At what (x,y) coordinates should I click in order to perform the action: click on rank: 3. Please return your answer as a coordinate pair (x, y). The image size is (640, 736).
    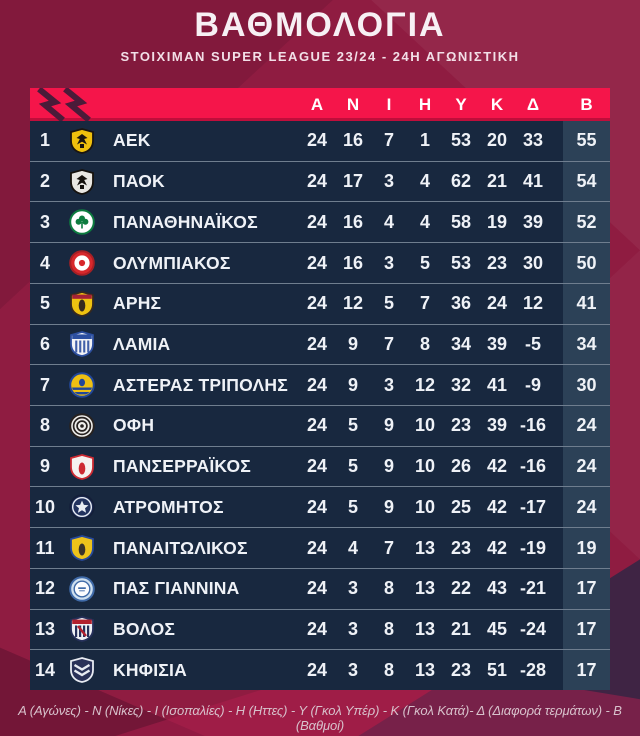
    Looking at the image, I should click on (44, 221).